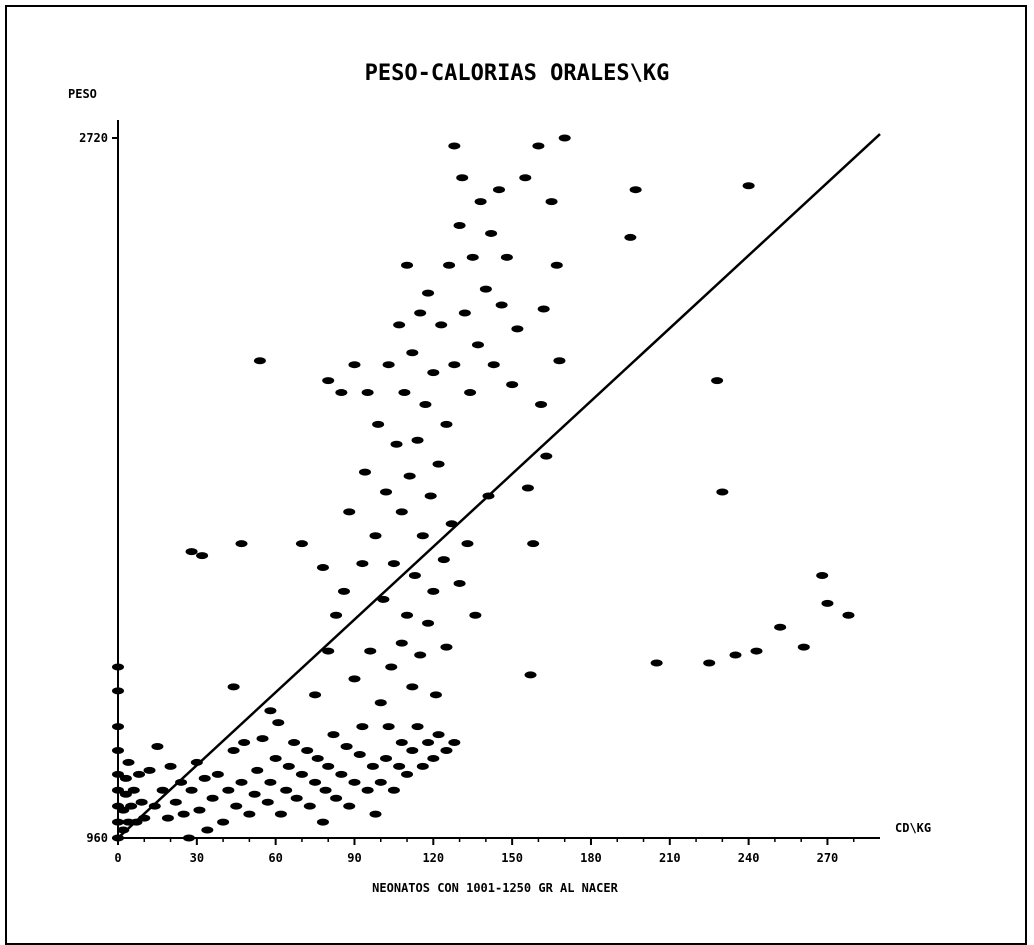 This screenshot has width=1034, height=945. I want to click on x-tick-label: 210, so click(670, 858).